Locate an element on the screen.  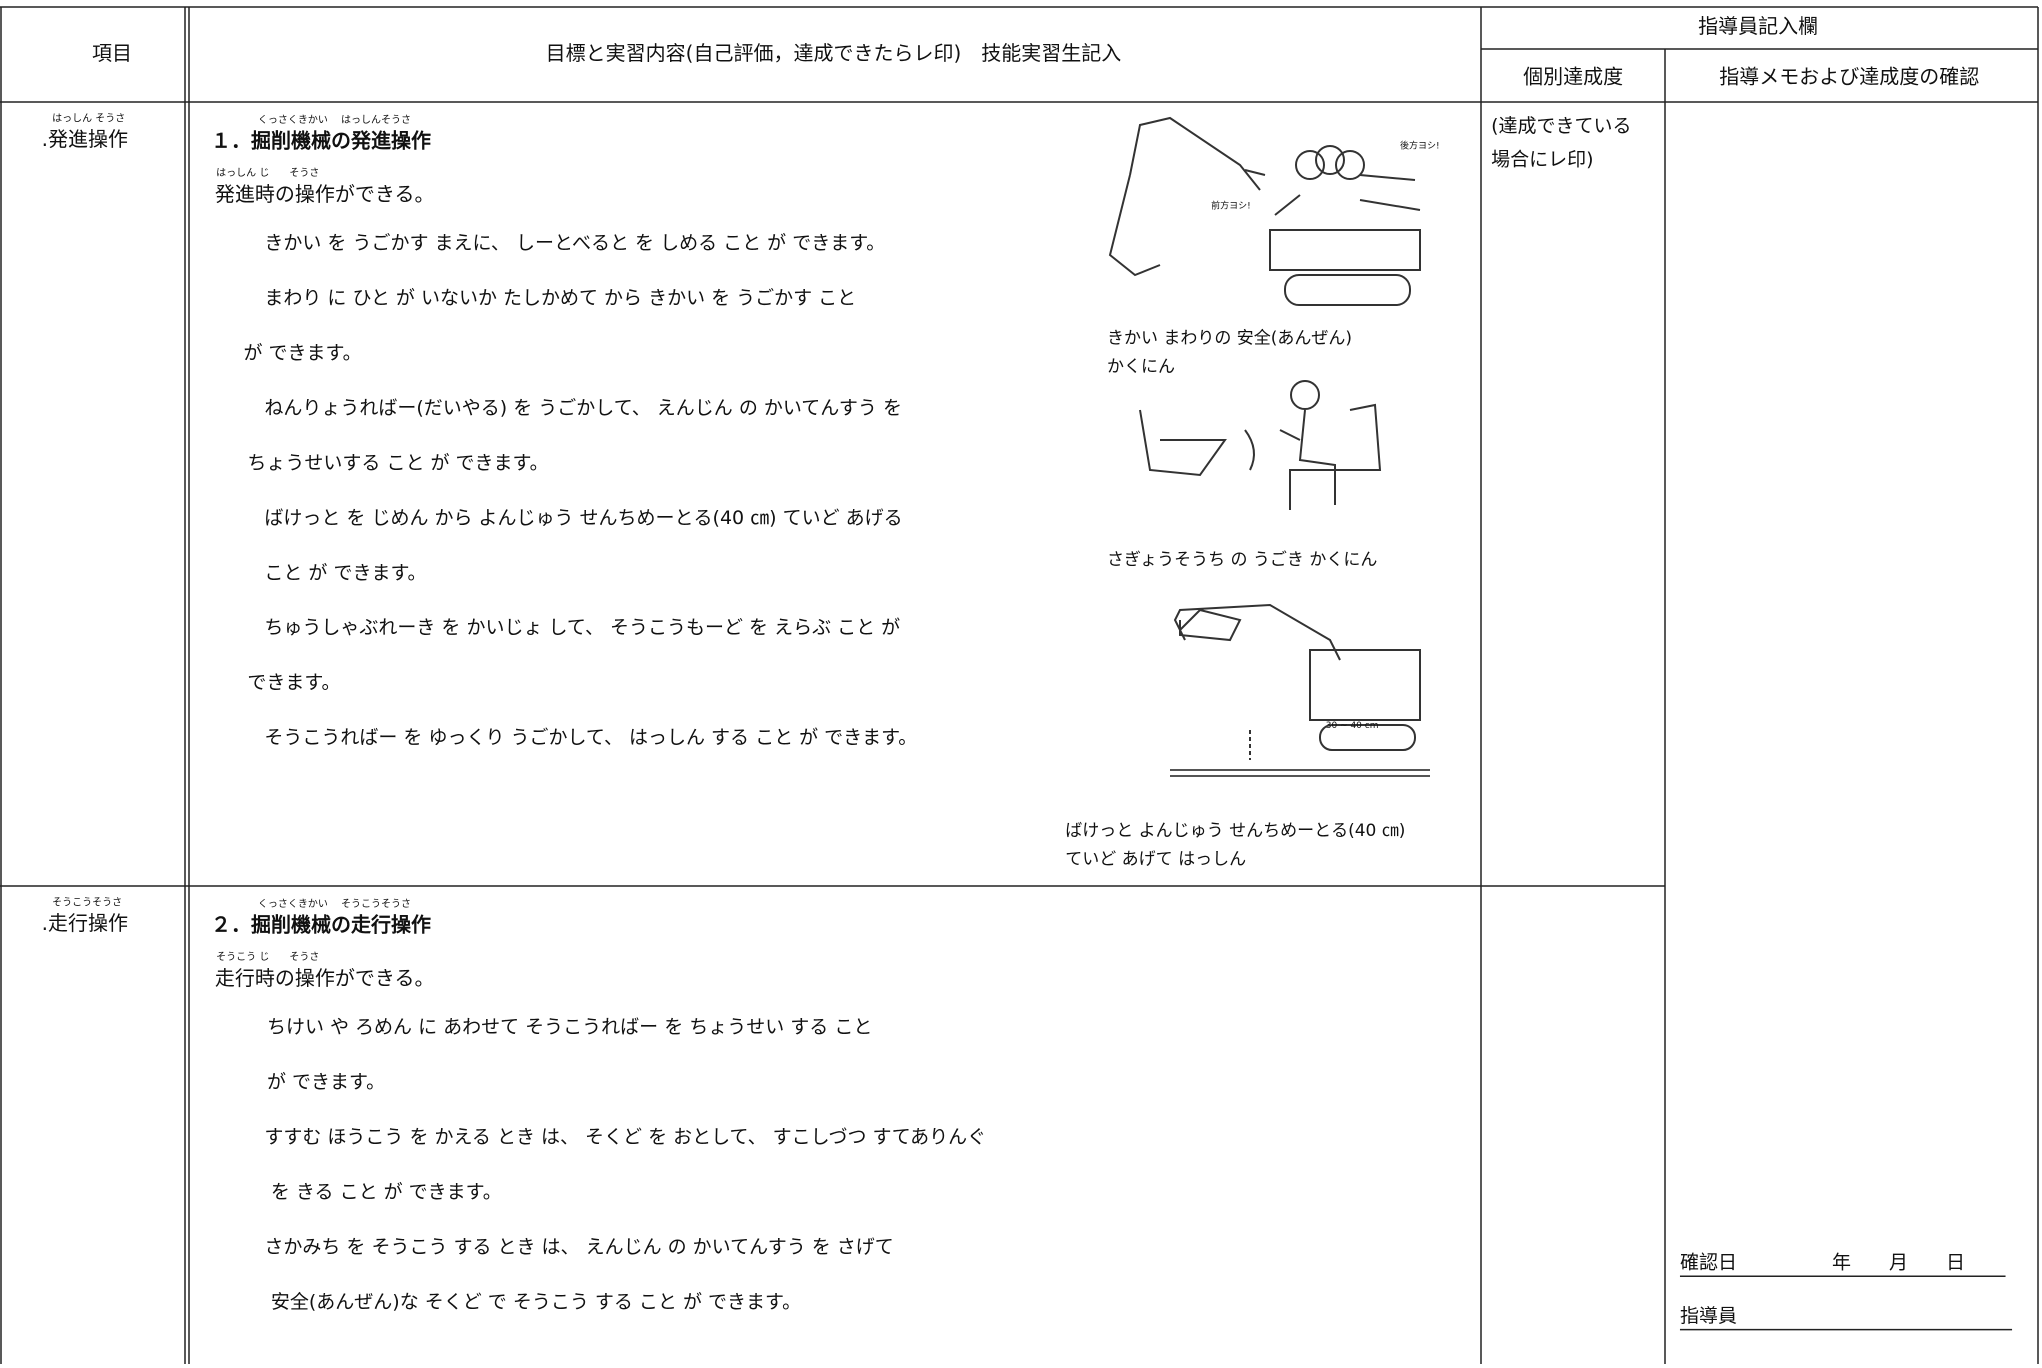
illustrations is located at coordinates (1269, 446).